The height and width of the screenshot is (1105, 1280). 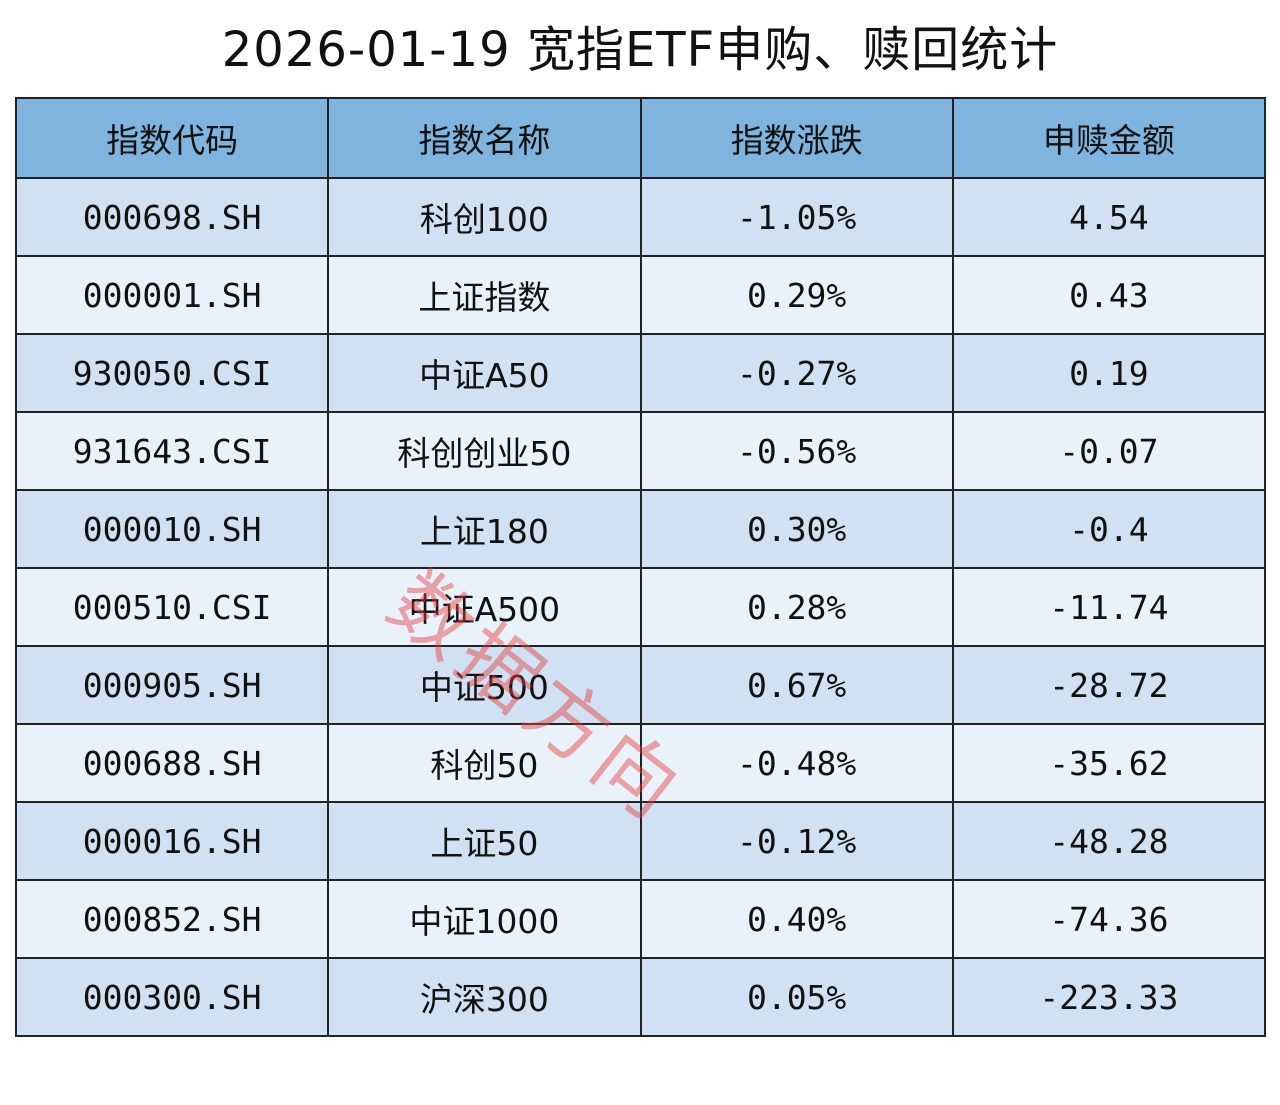 I want to click on table-cell: 000300.SH, so click(x=172, y=997).